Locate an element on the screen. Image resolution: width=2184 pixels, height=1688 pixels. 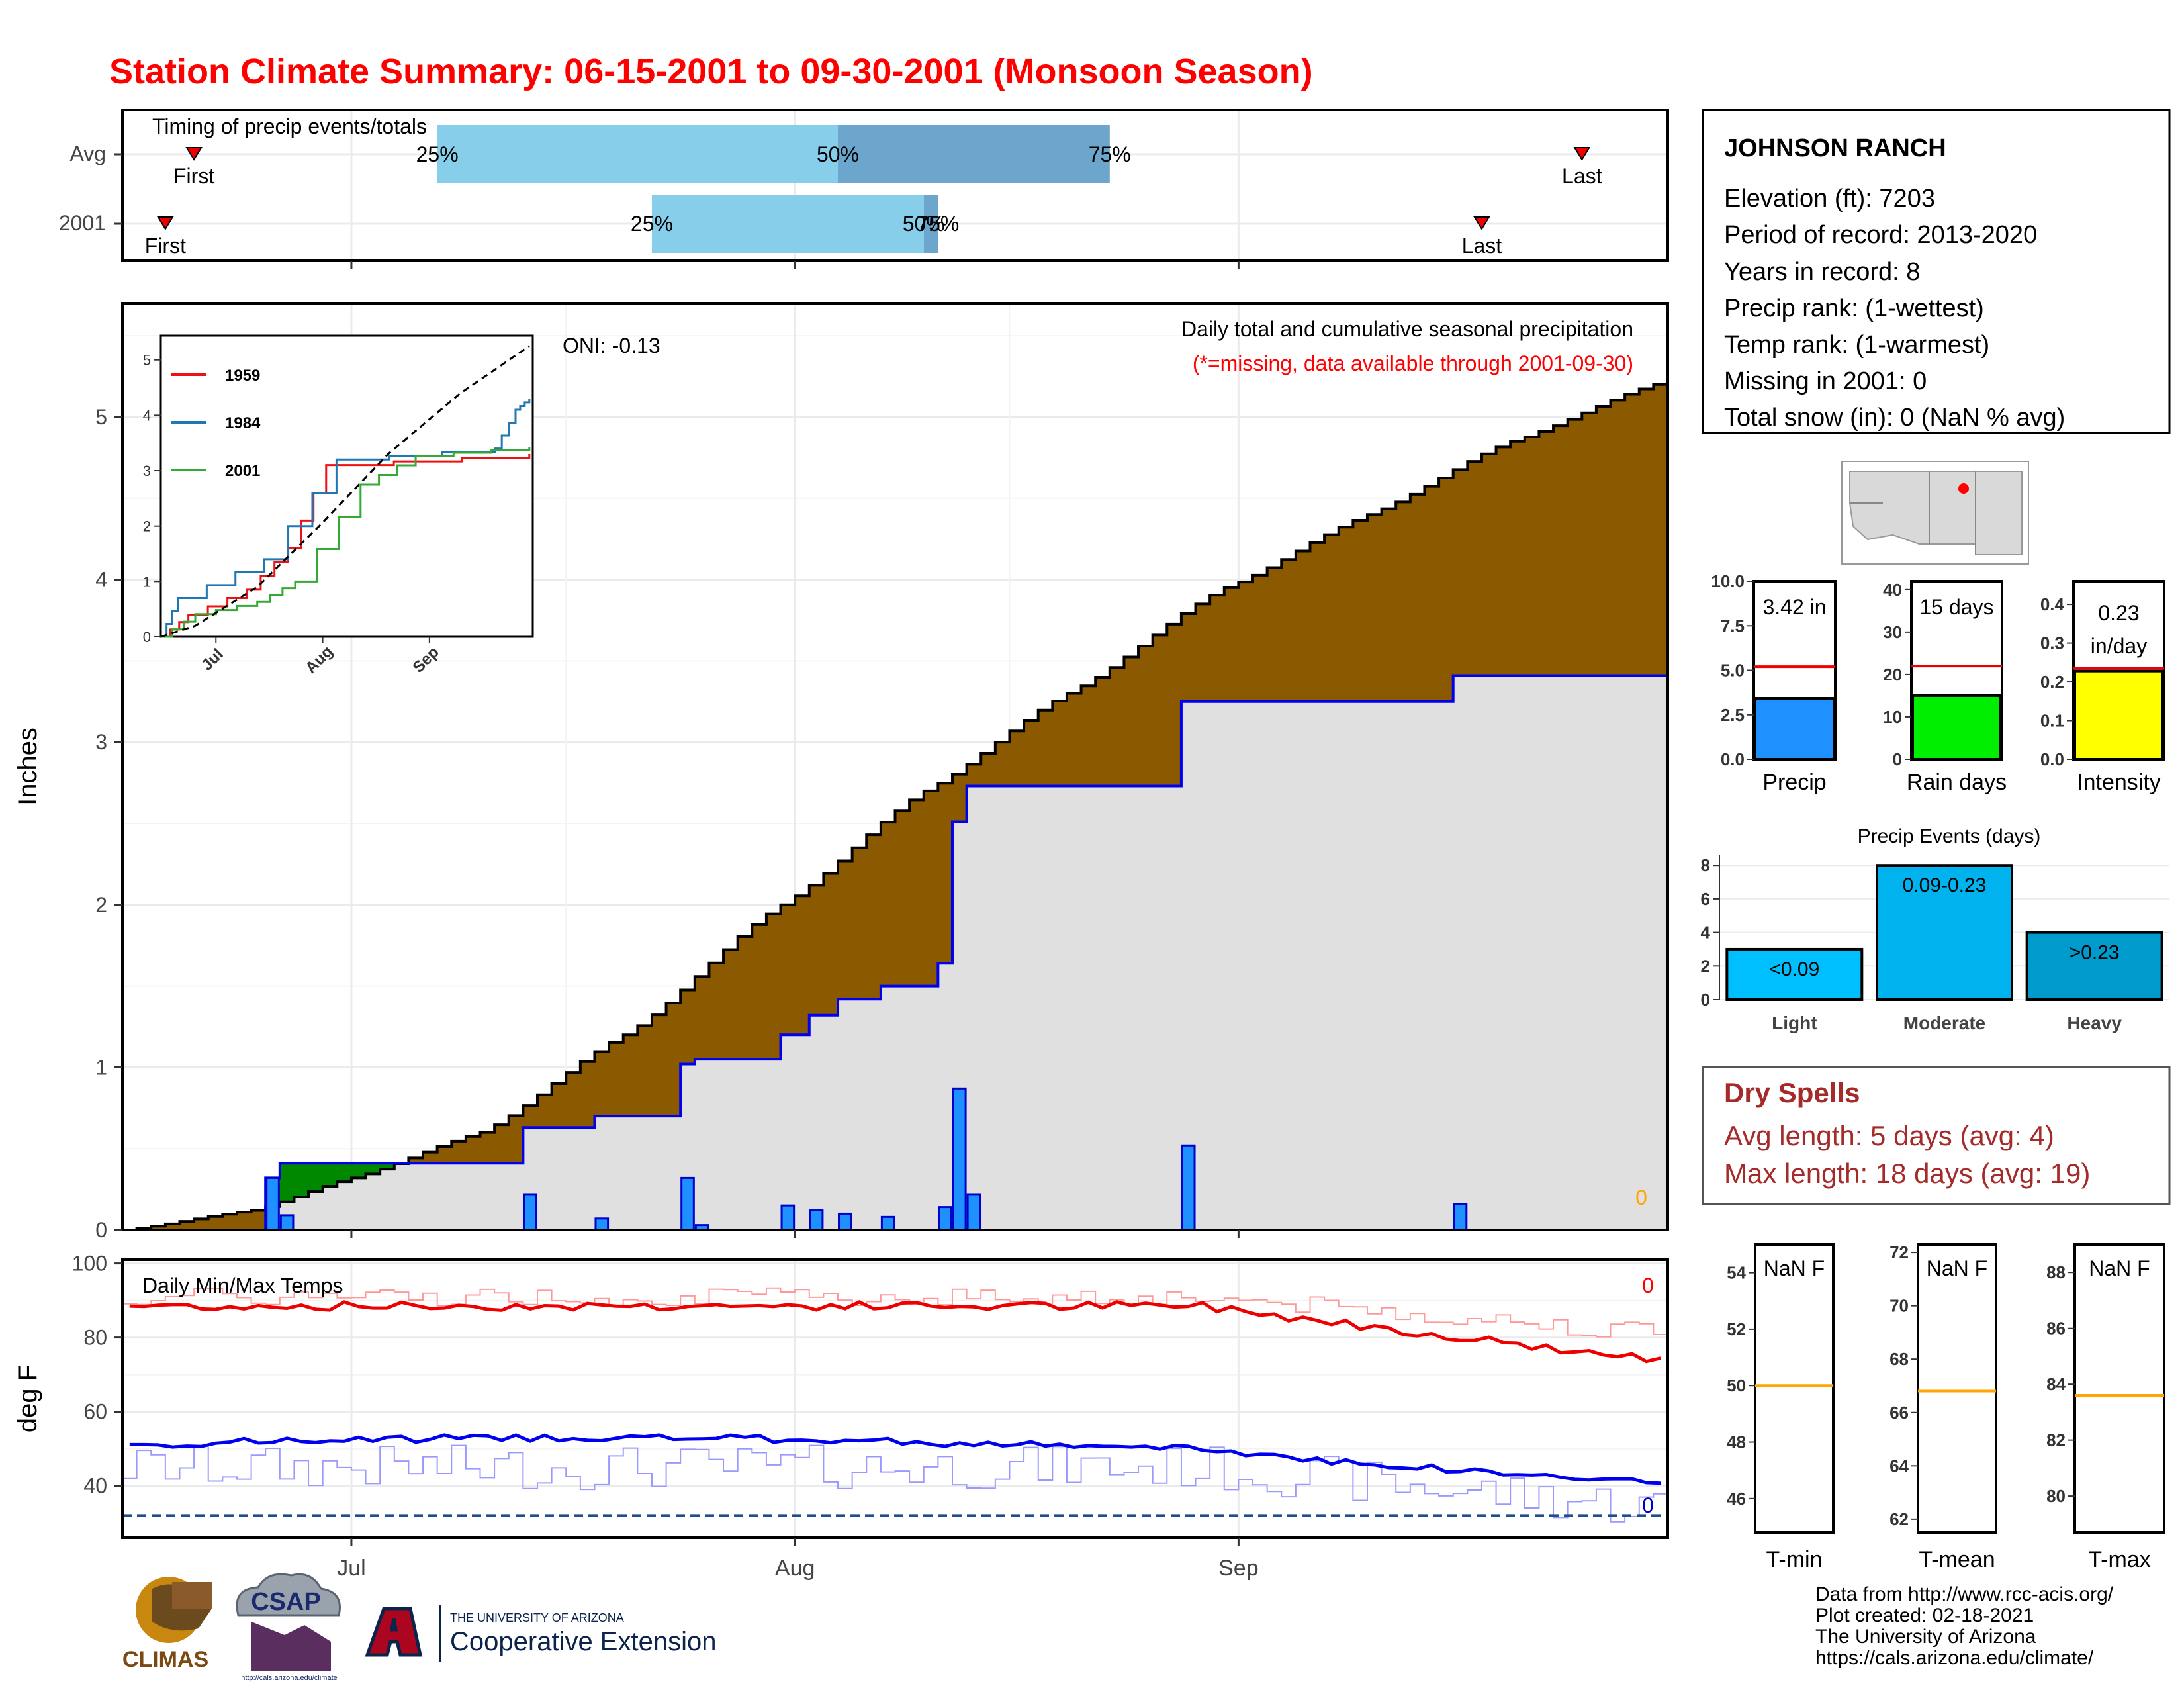
precip-y-tick-label: 1 is located at coordinates (101, 1067).